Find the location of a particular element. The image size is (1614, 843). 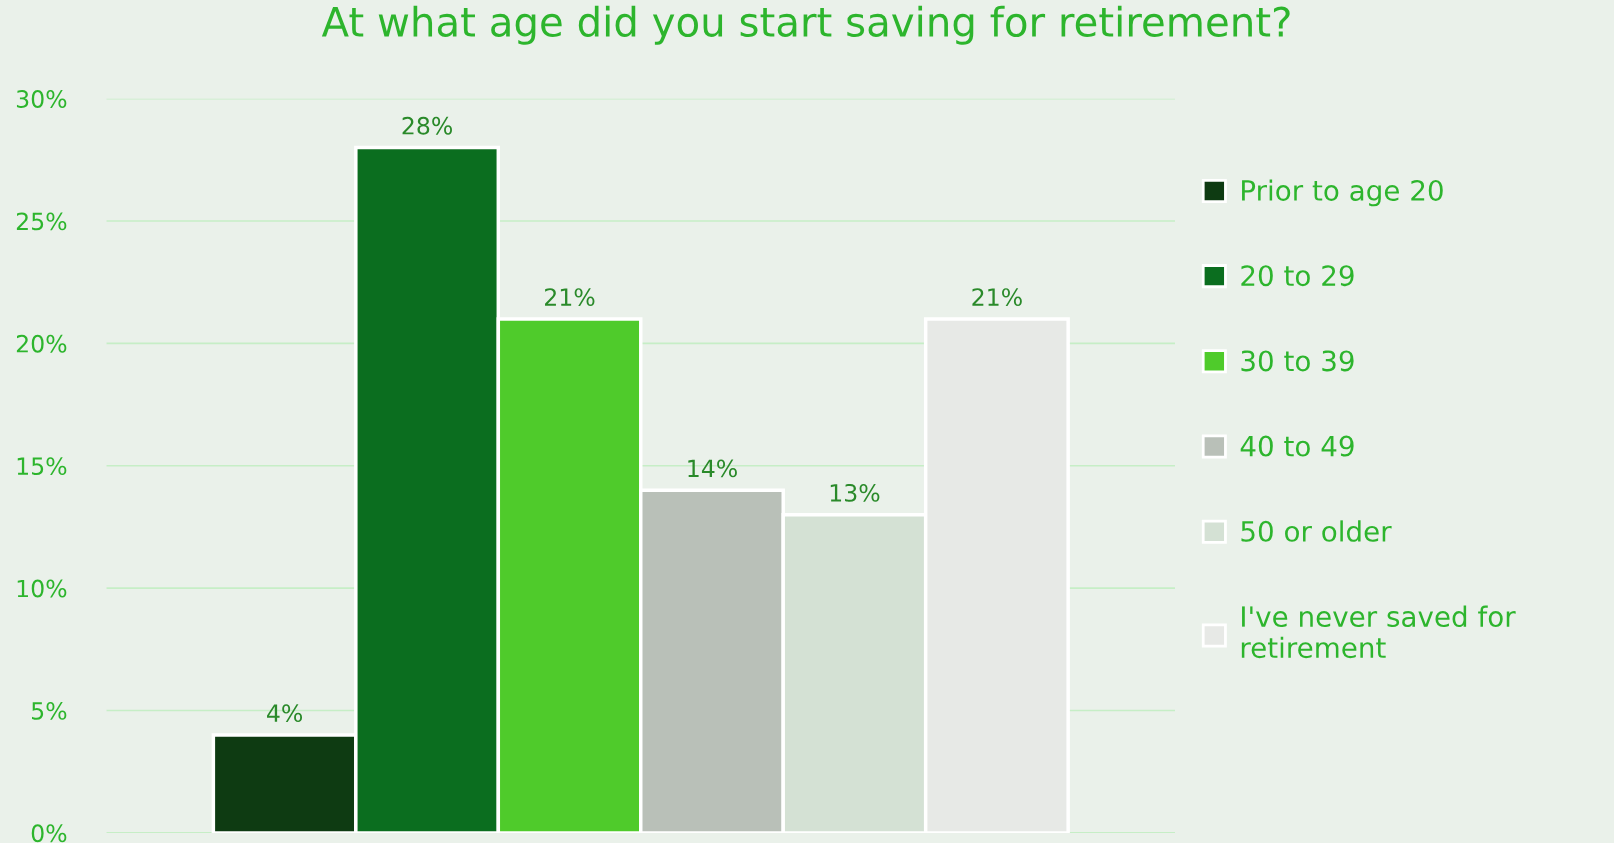

data-label: 4% is located at coordinates (285, 713).